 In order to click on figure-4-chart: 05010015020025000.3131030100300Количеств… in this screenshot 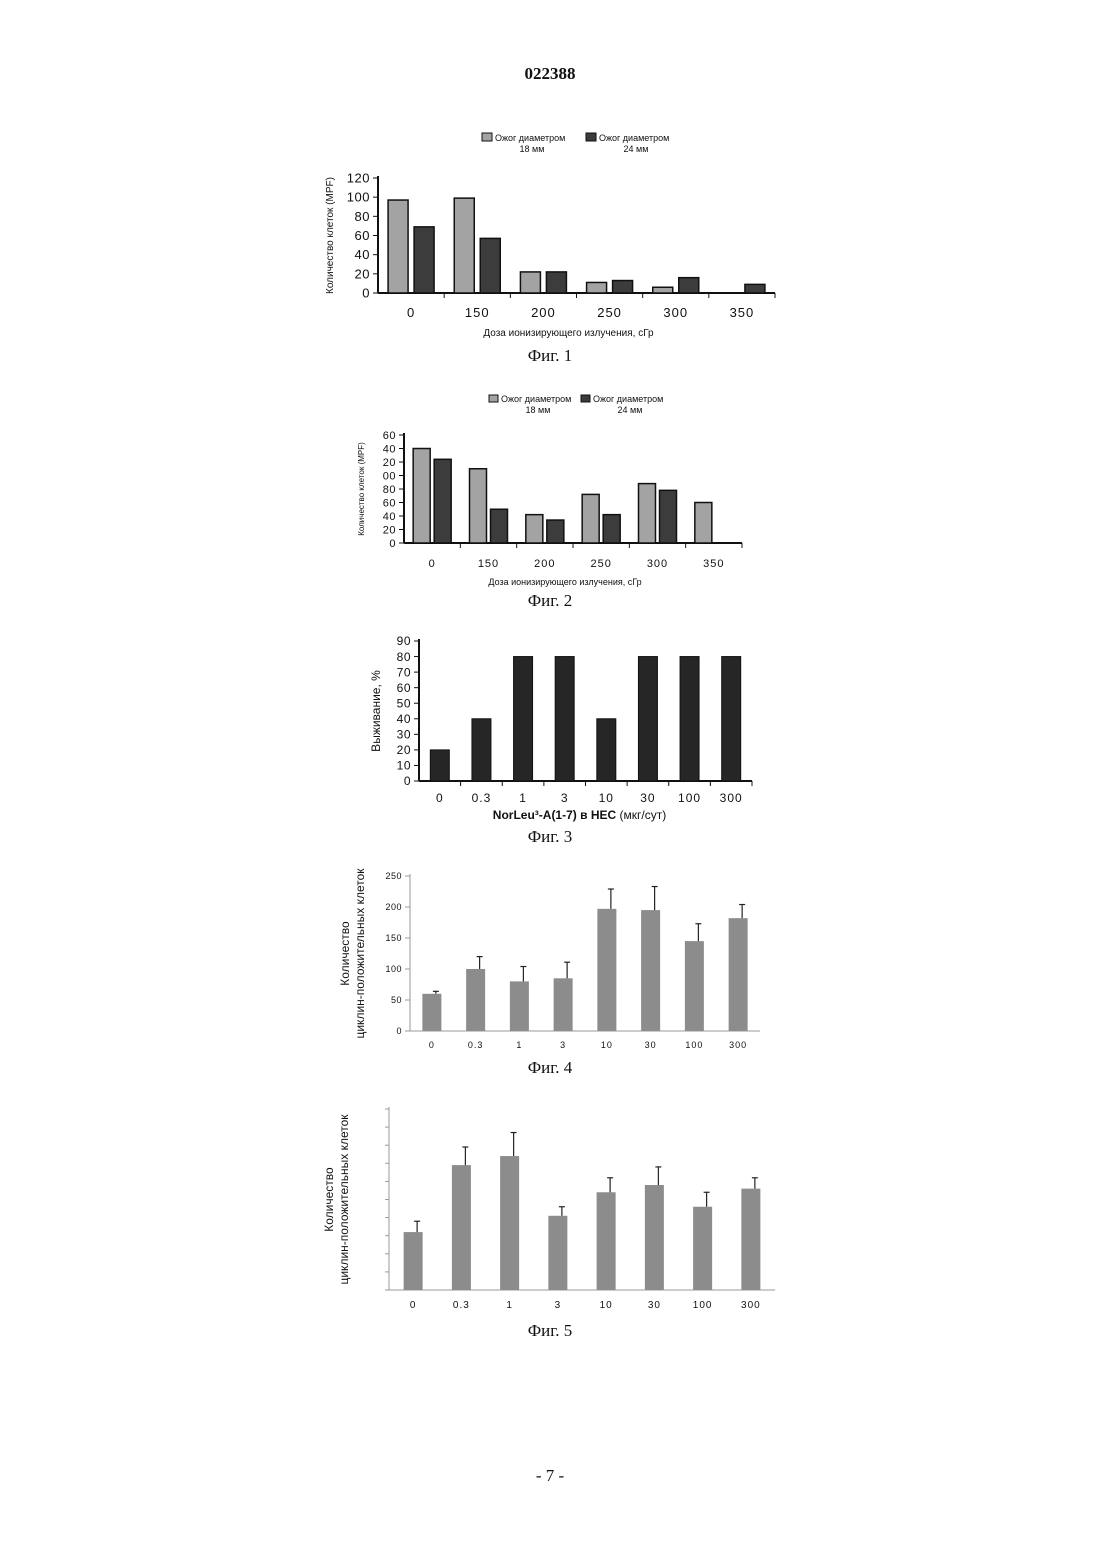, I will do `click(550, 960)`.